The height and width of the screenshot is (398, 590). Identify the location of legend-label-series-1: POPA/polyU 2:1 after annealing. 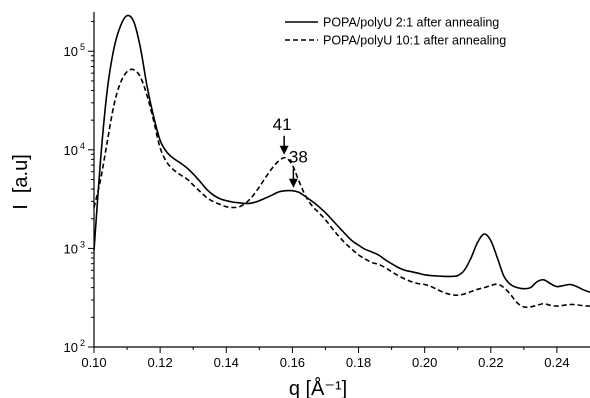
(411, 23).